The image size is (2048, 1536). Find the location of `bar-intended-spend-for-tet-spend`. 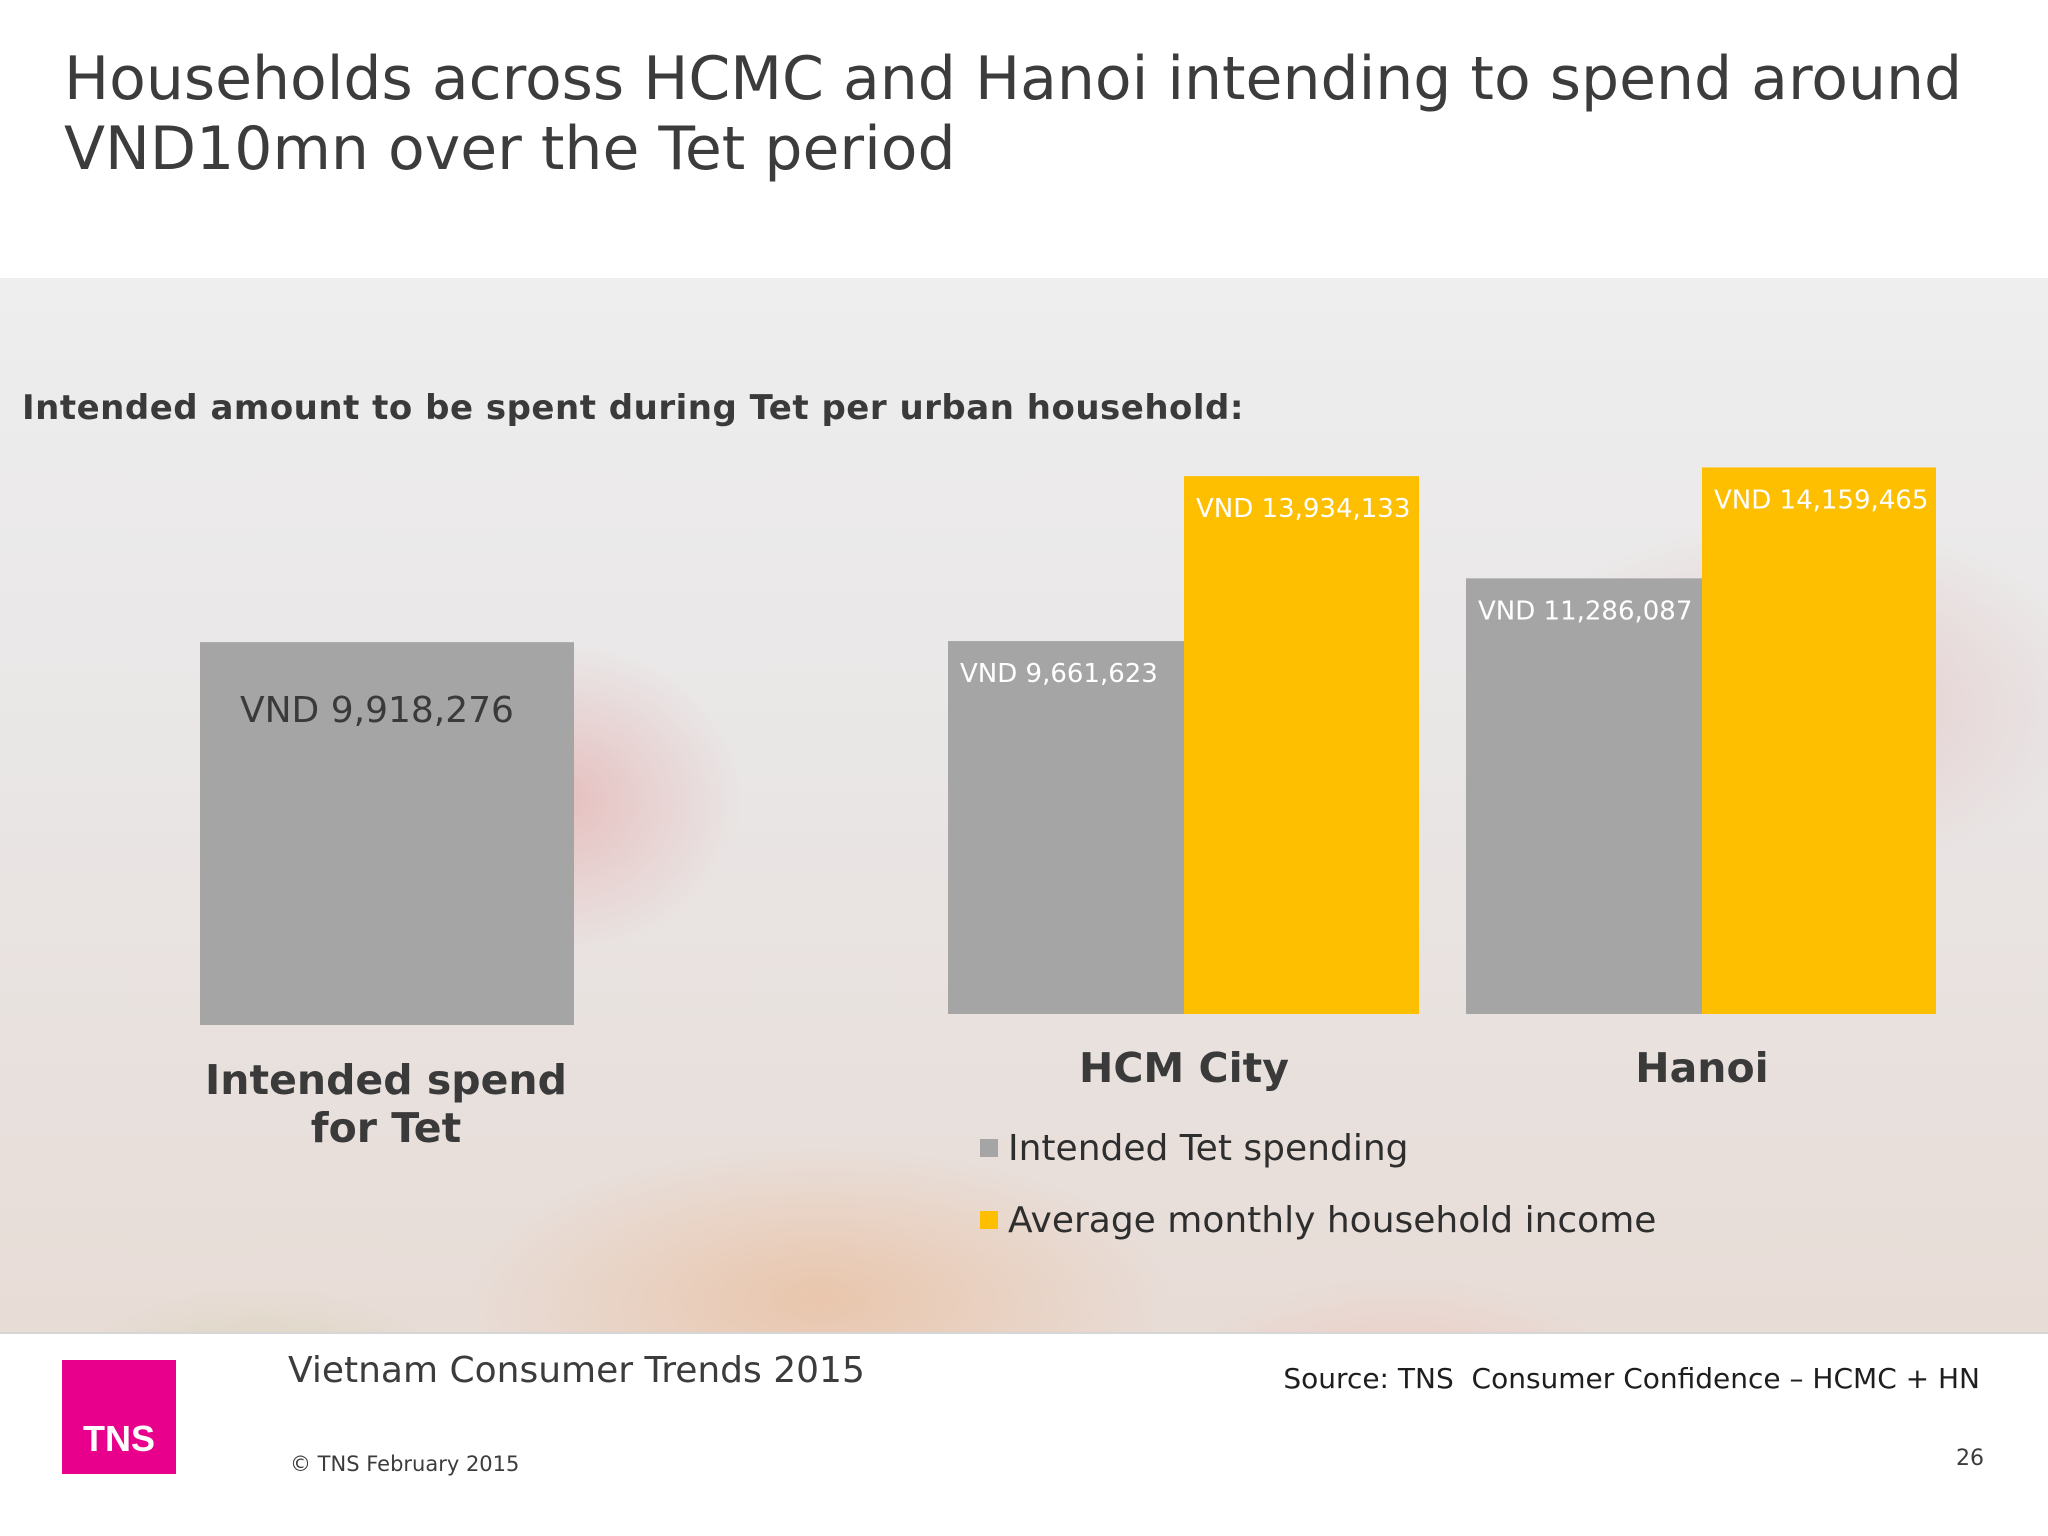

bar-intended-spend-for-tet-spend is located at coordinates (387, 833).